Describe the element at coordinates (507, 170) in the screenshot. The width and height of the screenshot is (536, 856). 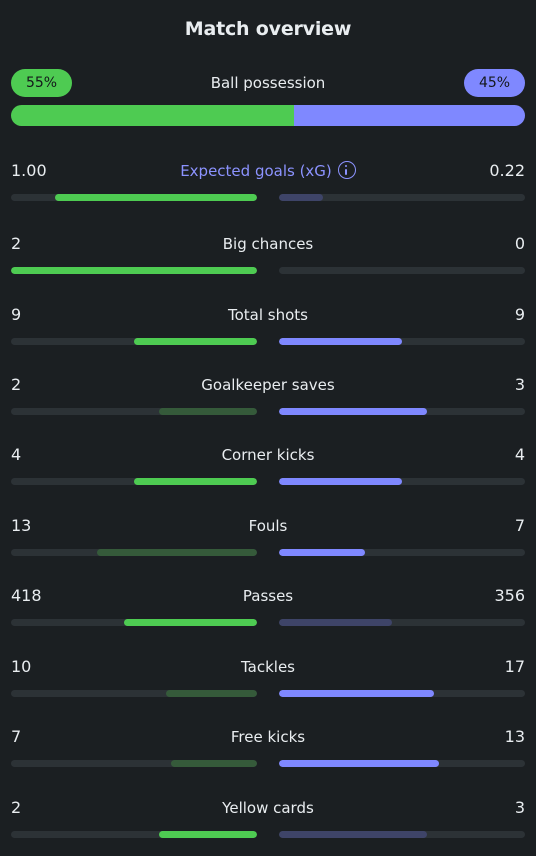
I see `stat-away-value: 0.22` at that location.